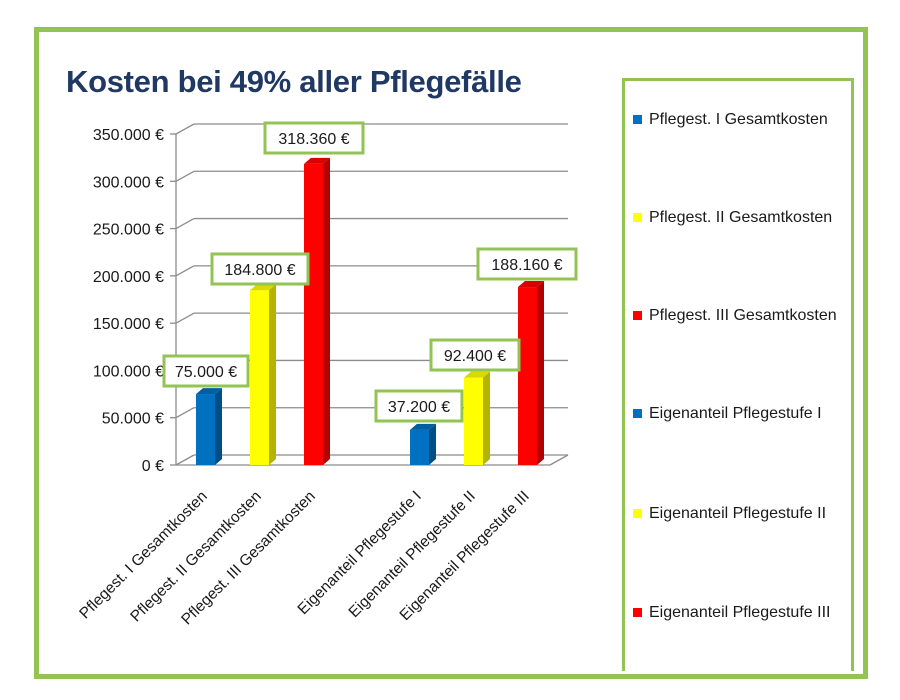  I want to click on data-label: 188.160 €, so click(526, 265).